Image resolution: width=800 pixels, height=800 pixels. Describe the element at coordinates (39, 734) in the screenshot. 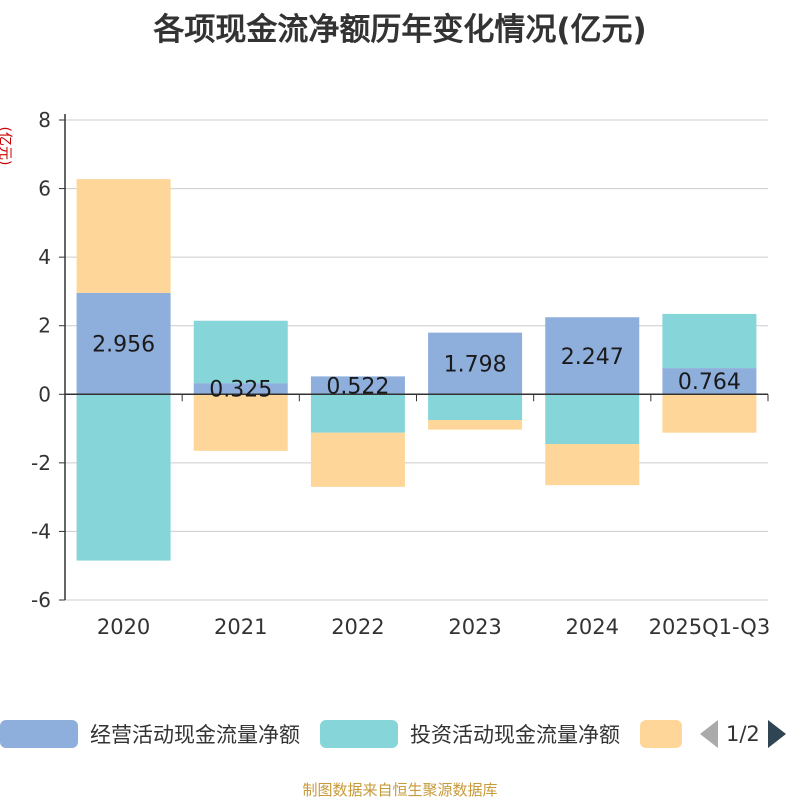

I see `legend-swatch-operating` at that location.